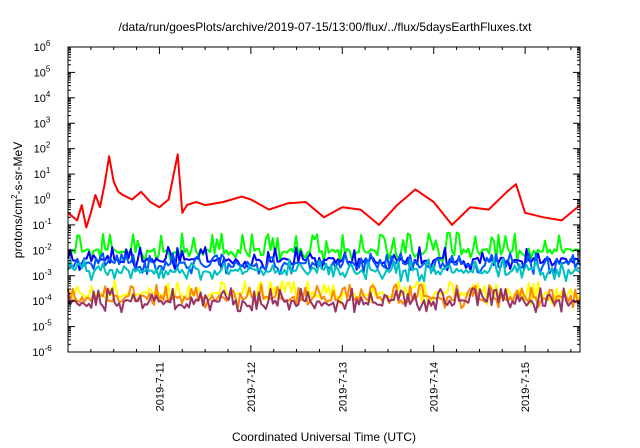 The image size is (640, 448). What do you see at coordinates (160, 386) in the screenshot?
I see `x-tick-label: 2019-7-11` at bounding box center [160, 386].